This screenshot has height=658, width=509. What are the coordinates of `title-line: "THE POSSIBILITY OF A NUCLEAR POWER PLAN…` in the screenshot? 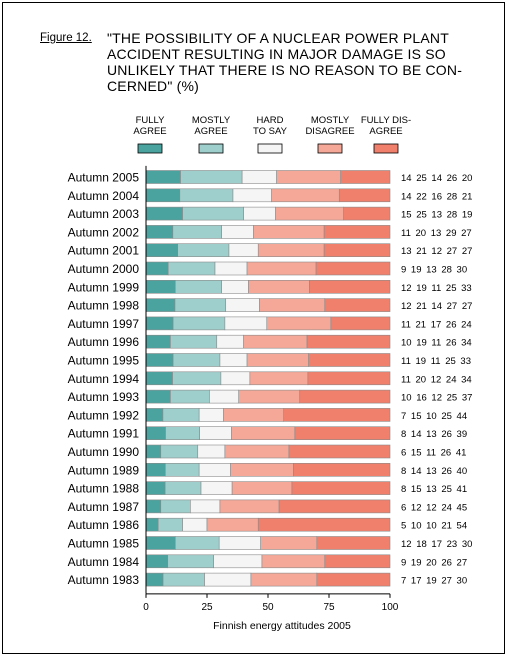 It's located at (278, 38).